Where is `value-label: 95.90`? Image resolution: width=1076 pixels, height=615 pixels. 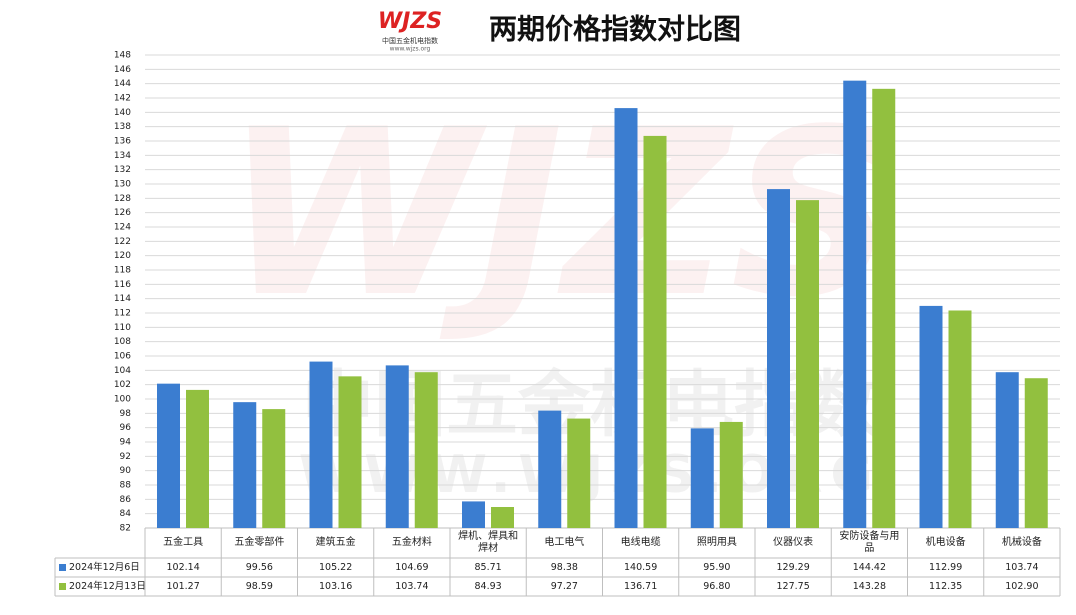 value-label: 95.90 is located at coordinates (716, 567).